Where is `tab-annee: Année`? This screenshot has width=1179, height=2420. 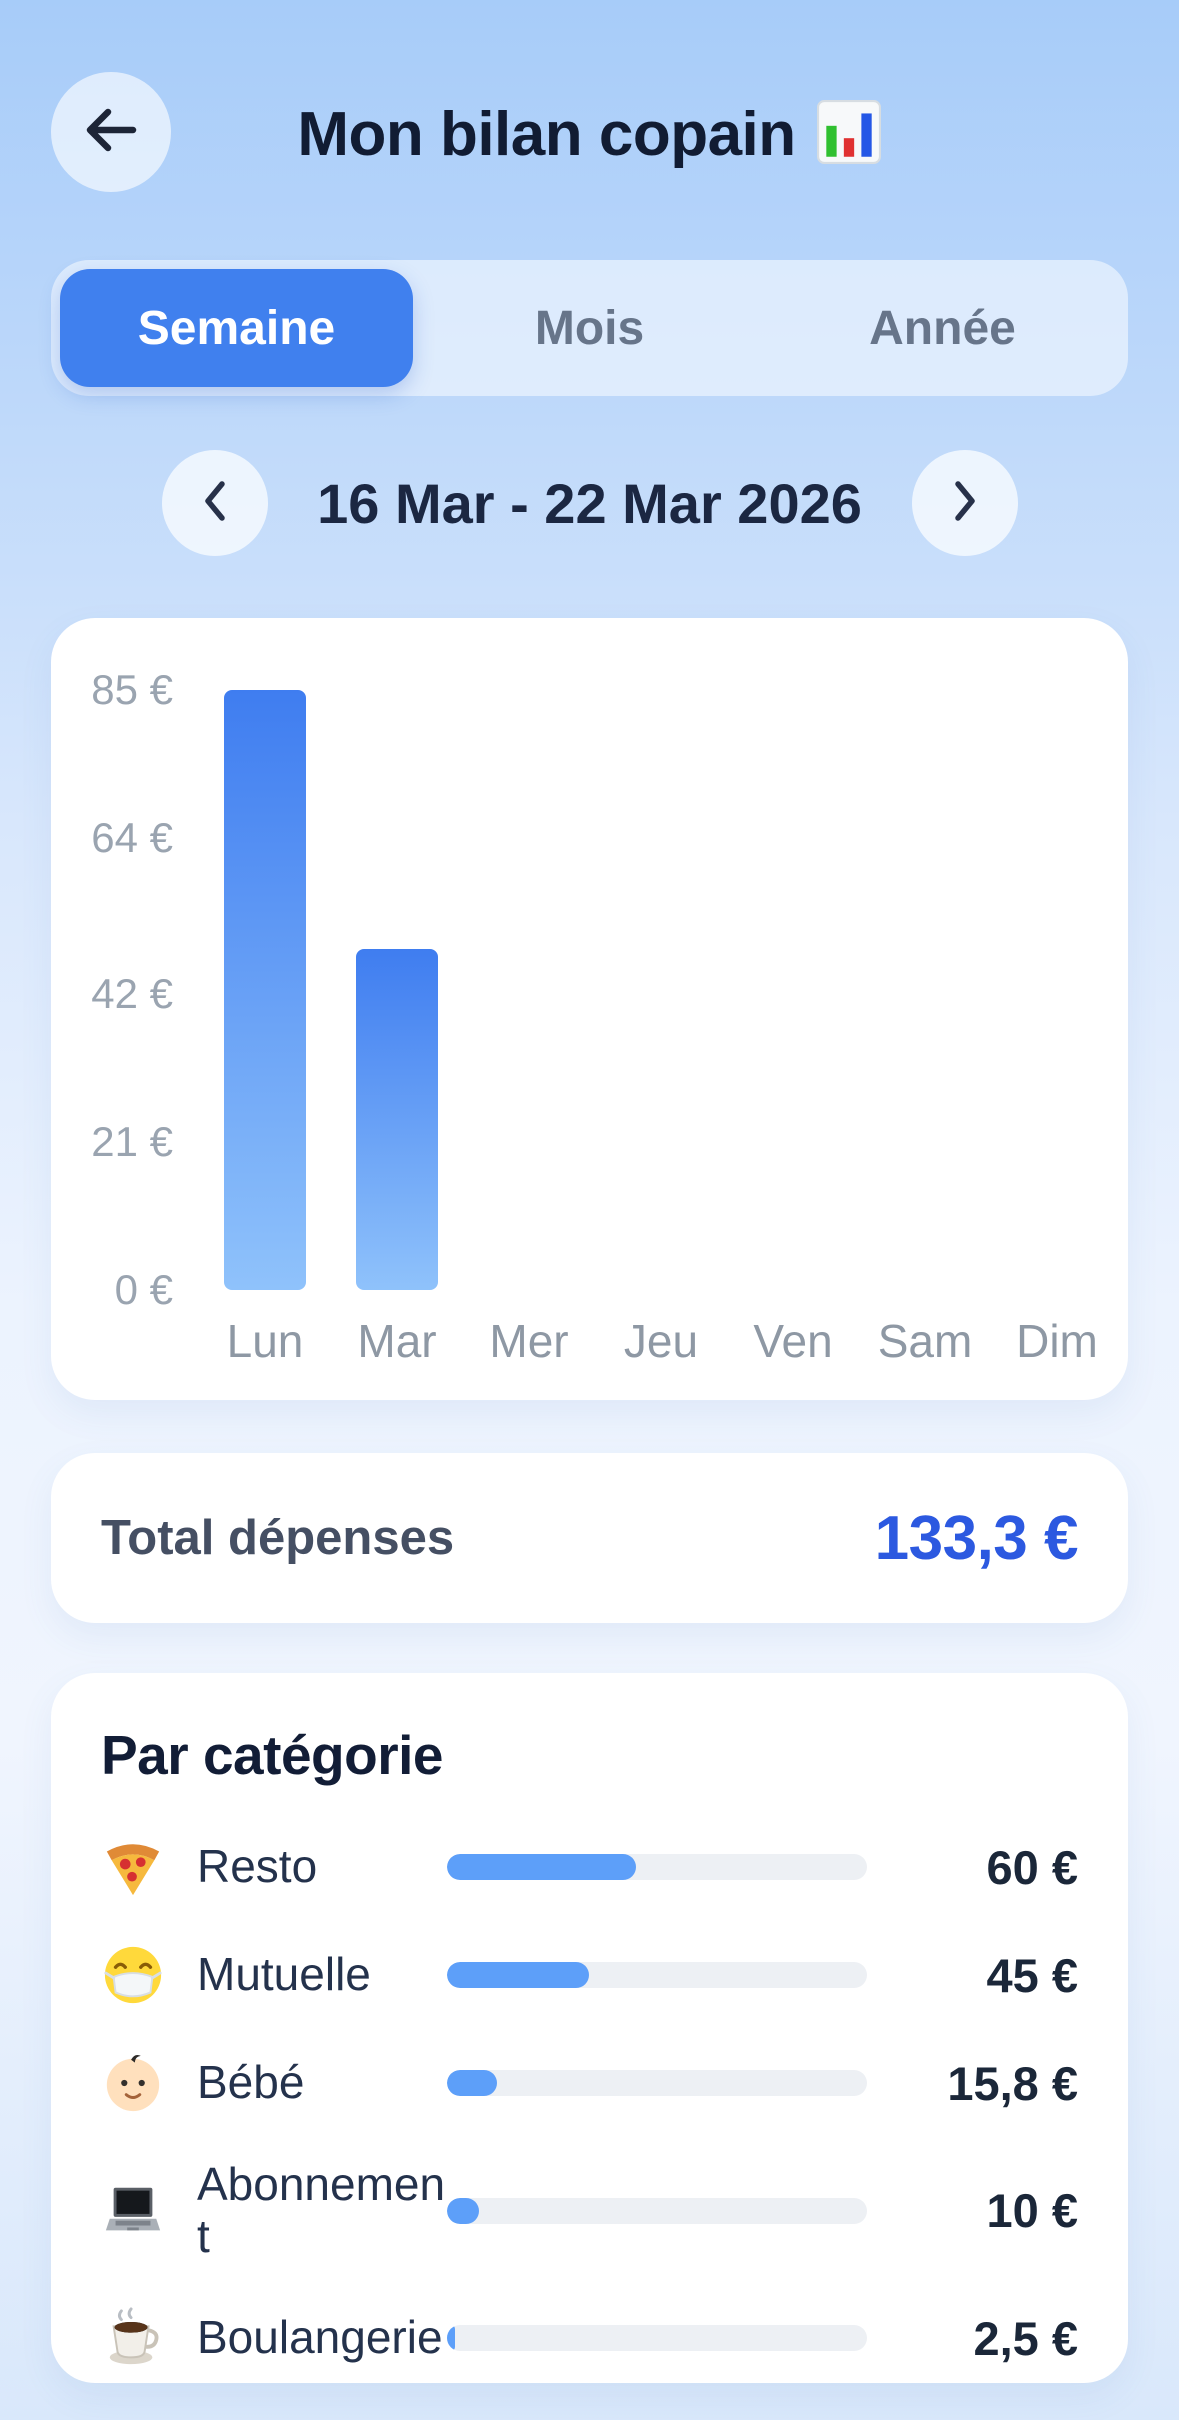
tab-annee: Année is located at coordinates (942, 328).